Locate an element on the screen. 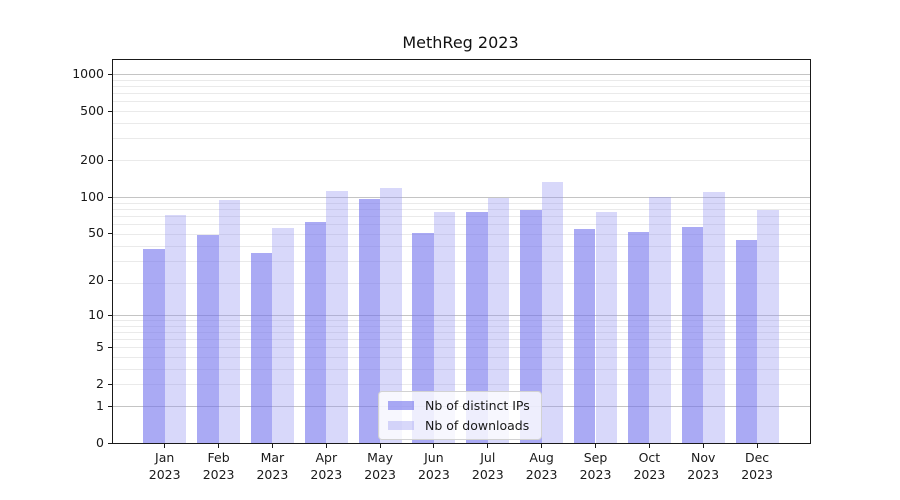 The image size is (900, 500). chart-title: MethReg 2023 is located at coordinates (460, 42).